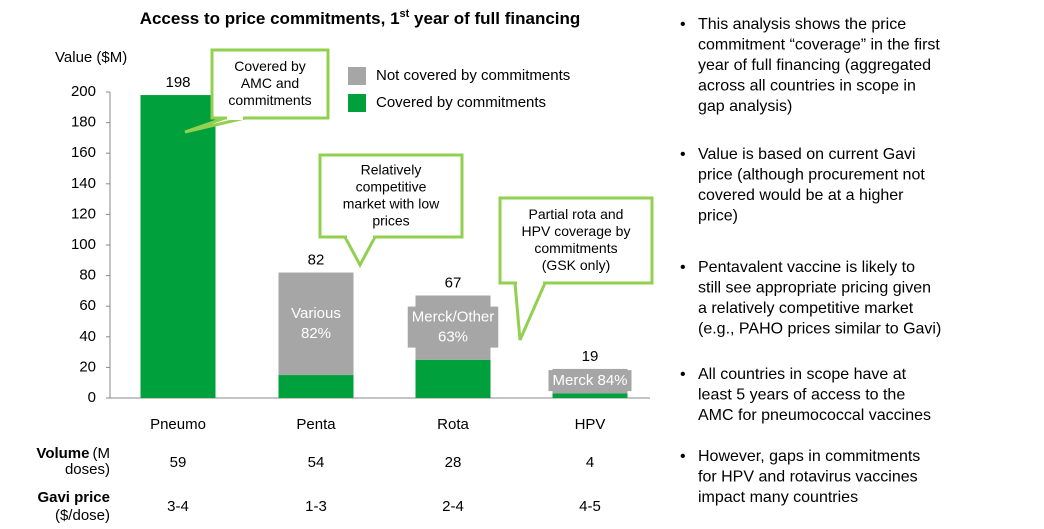 This screenshot has width=1044, height=529. I want to click on title-part: Access to price commitments, 1, so click(270, 18).